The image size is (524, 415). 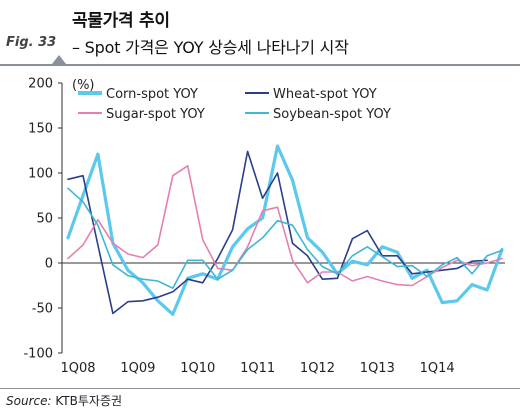 I want to click on source-note: Source: KTB투자증권, so click(x=64, y=400).